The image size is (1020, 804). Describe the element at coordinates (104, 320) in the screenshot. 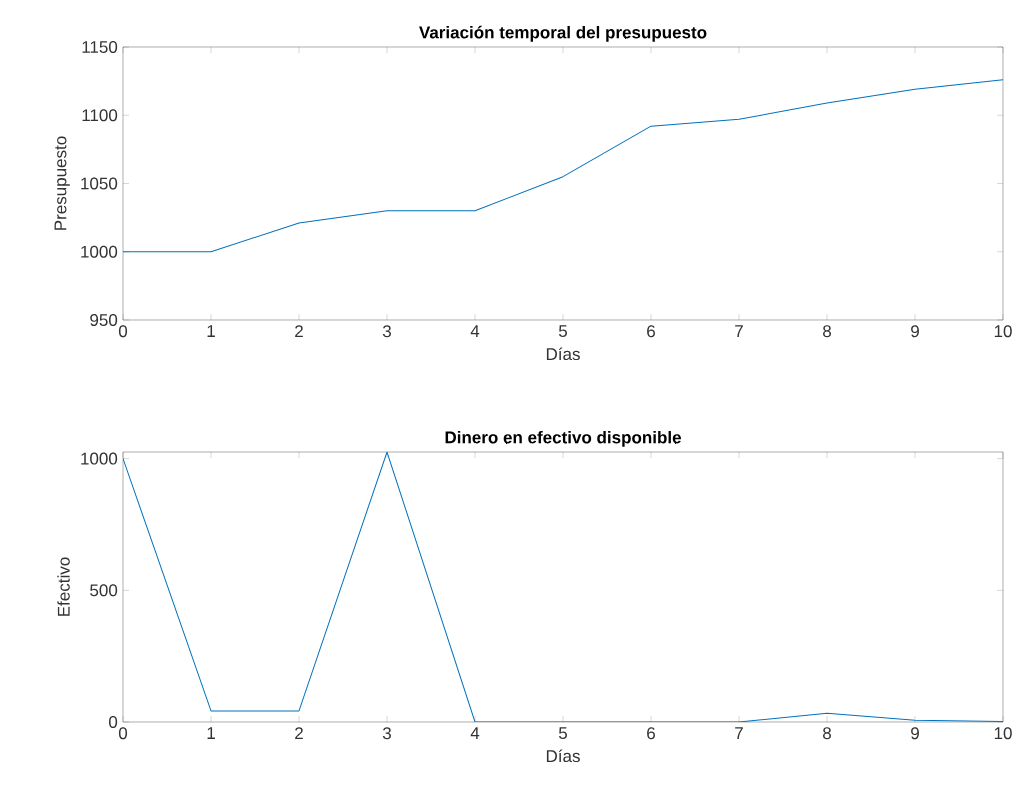

I see `y-tick-label: 950` at that location.